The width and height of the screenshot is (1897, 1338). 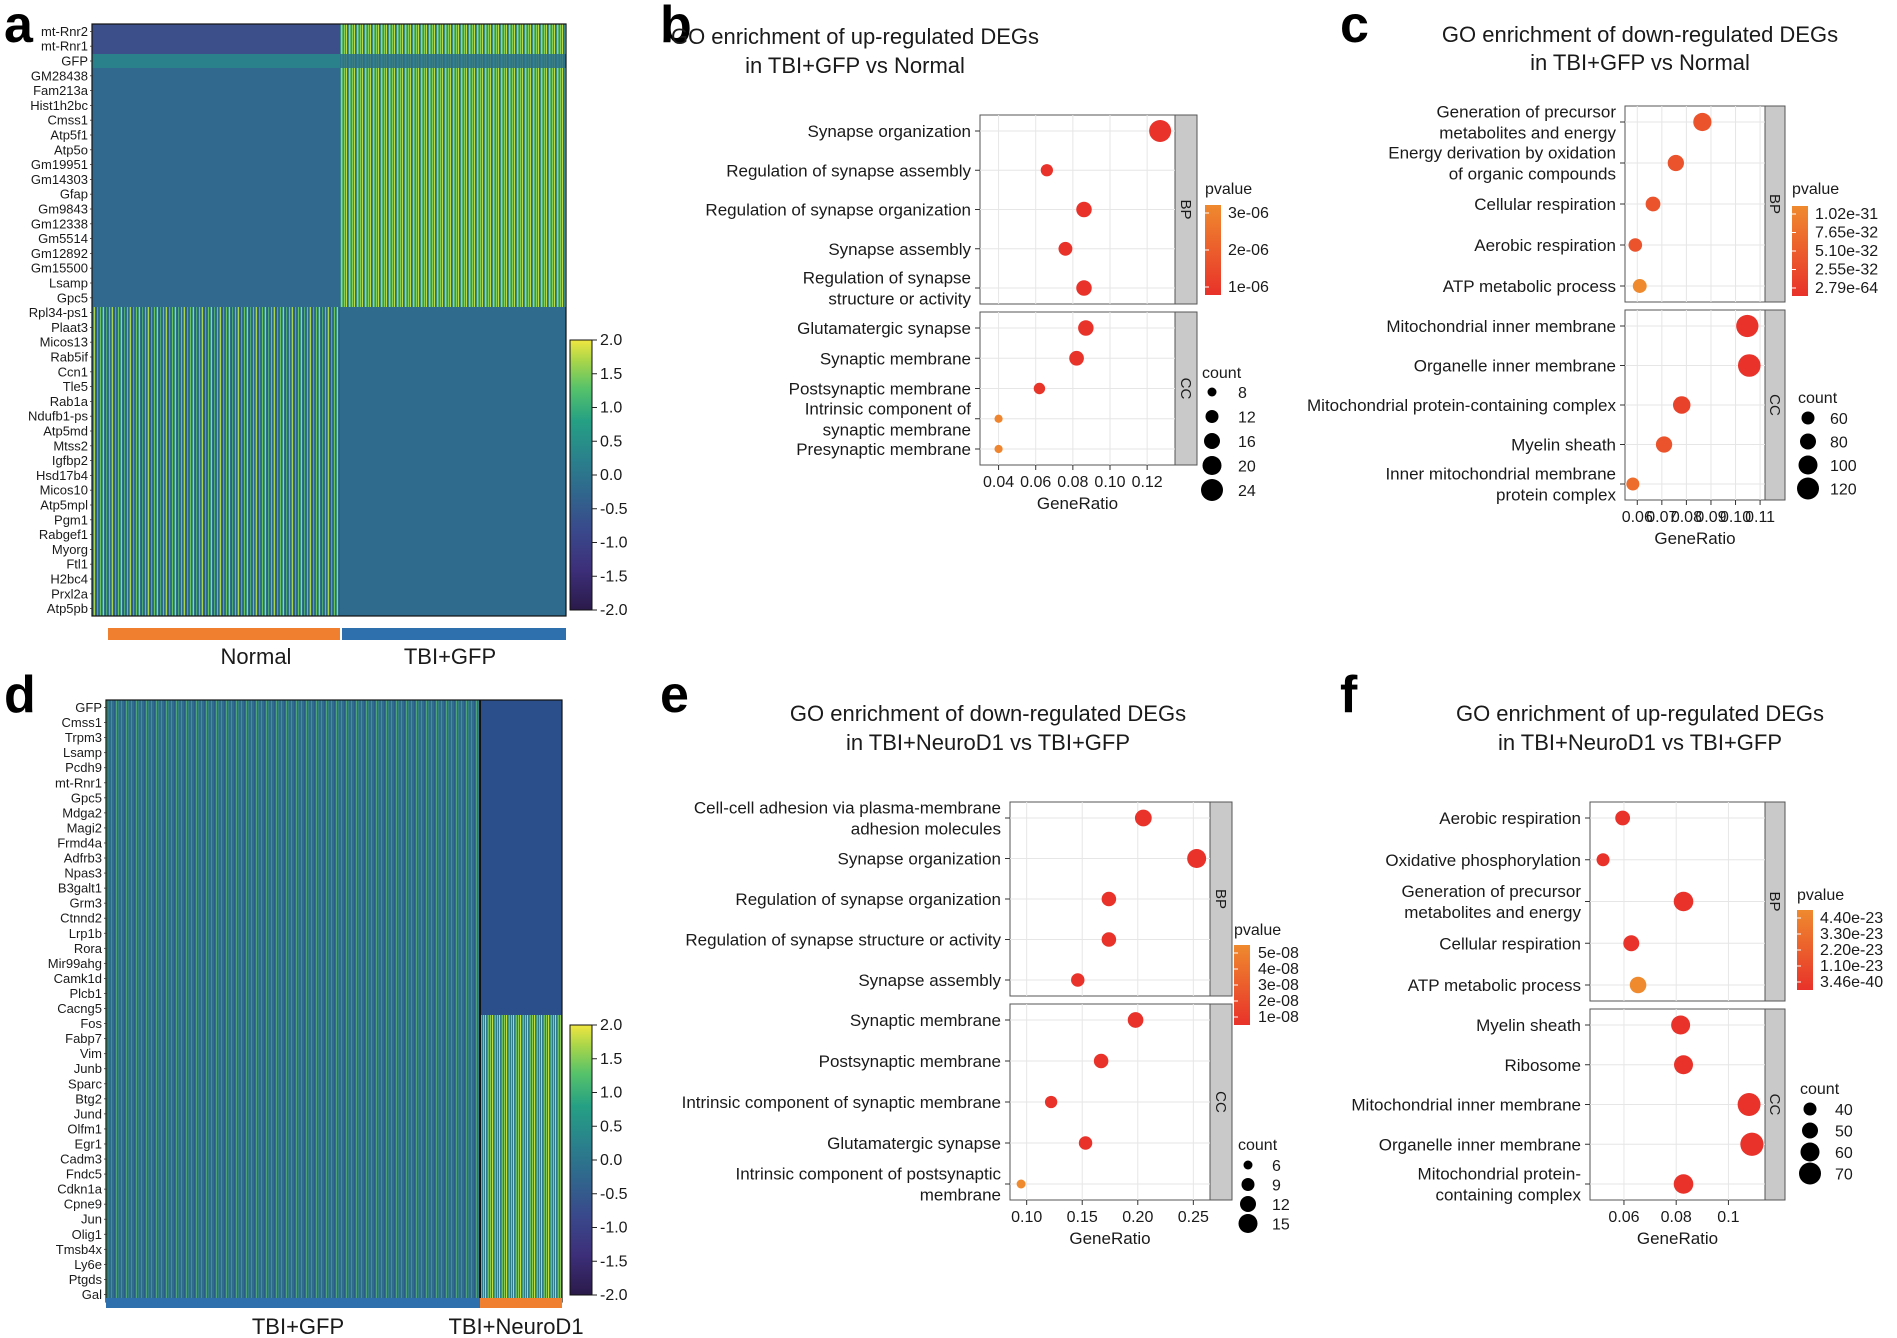 What do you see at coordinates (1844, 1153) in the screenshot?
I see `count-legend-label: 60` at bounding box center [1844, 1153].